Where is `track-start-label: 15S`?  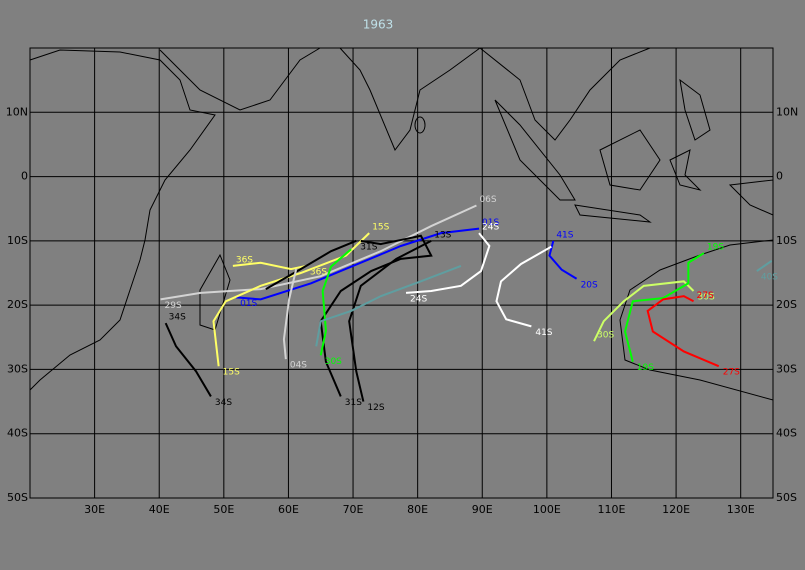 track-start-label: 15S is located at coordinates (380, 228).